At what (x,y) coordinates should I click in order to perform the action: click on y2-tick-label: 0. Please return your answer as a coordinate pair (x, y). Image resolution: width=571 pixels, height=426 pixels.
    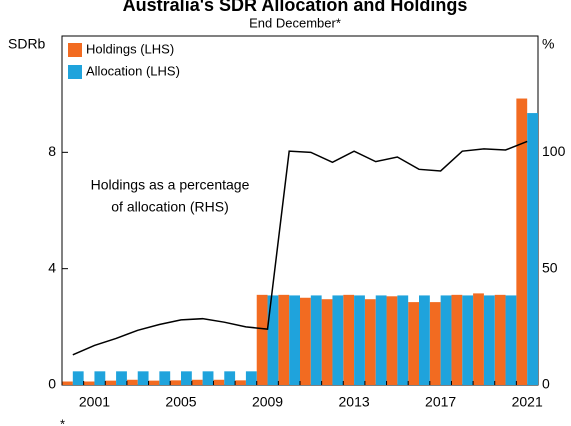
    Looking at the image, I should click on (546, 384).